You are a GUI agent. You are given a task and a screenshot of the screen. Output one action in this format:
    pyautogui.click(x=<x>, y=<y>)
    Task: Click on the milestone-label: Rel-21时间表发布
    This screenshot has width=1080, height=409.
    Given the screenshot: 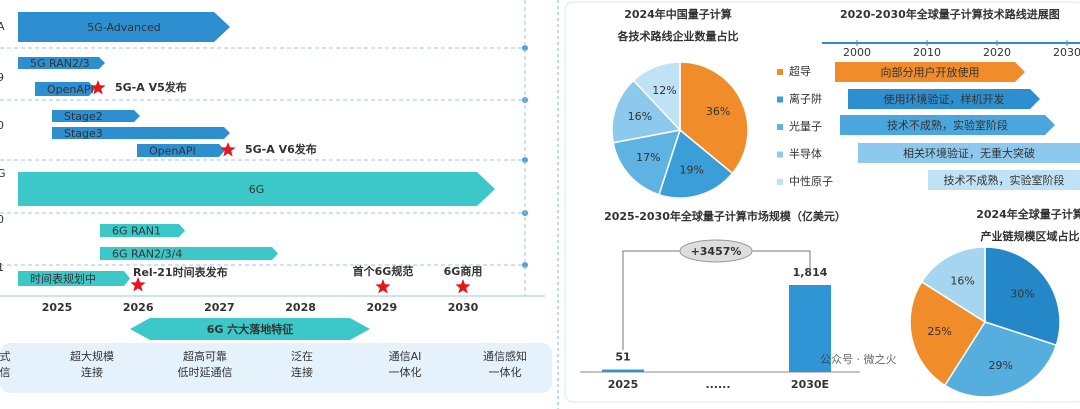 What is the action you would take?
    pyautogui.click(x=180, y=272)
    